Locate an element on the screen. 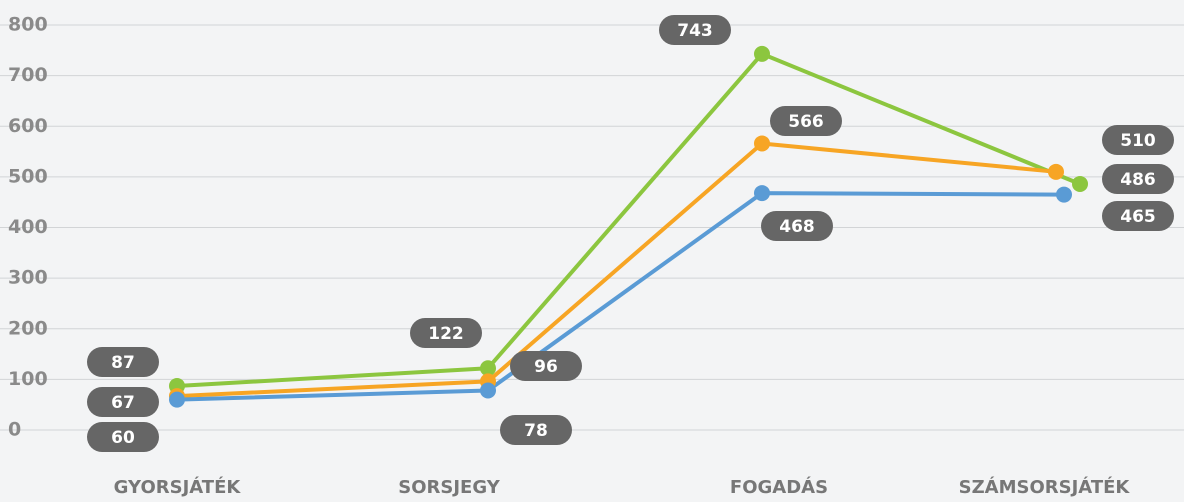  x-tick-label: SZÁMSORSJÁTÉK is located at coordinates (1045, 487).